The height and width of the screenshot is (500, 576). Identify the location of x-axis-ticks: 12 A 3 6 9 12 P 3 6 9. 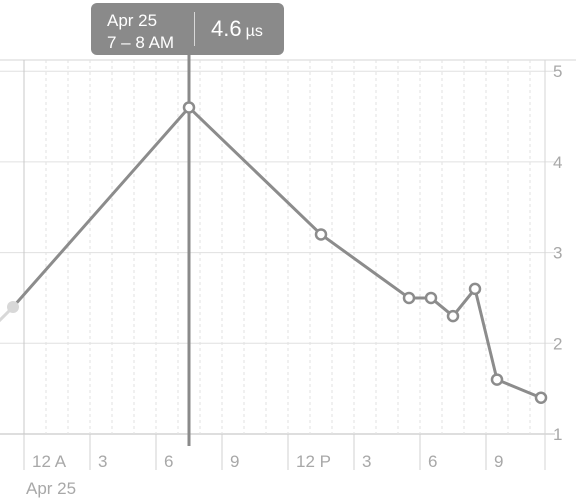
(263, 452).